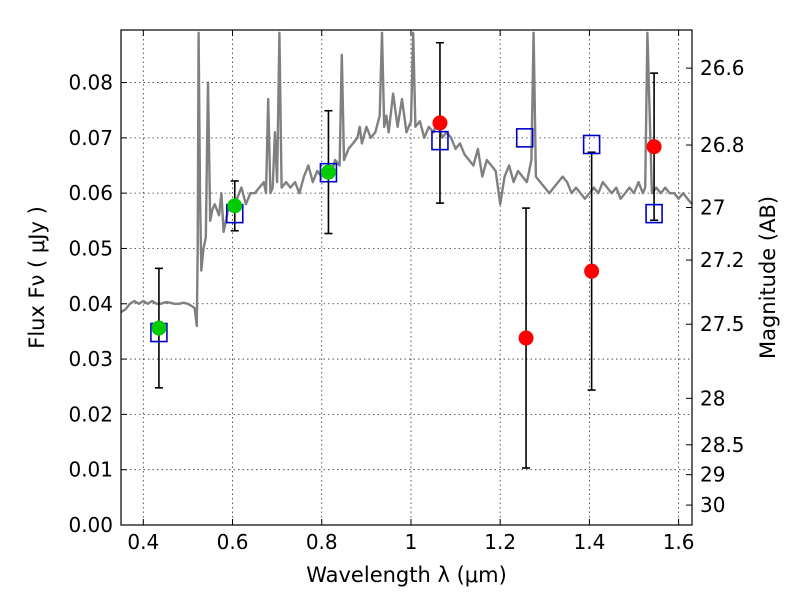 This screenshot has width=800, height=600. What do you see at coordinates (768, 277) in the screenshot?
I see `y2-axis-label: Magnitude (AB)` at bounding box center [768, 277].